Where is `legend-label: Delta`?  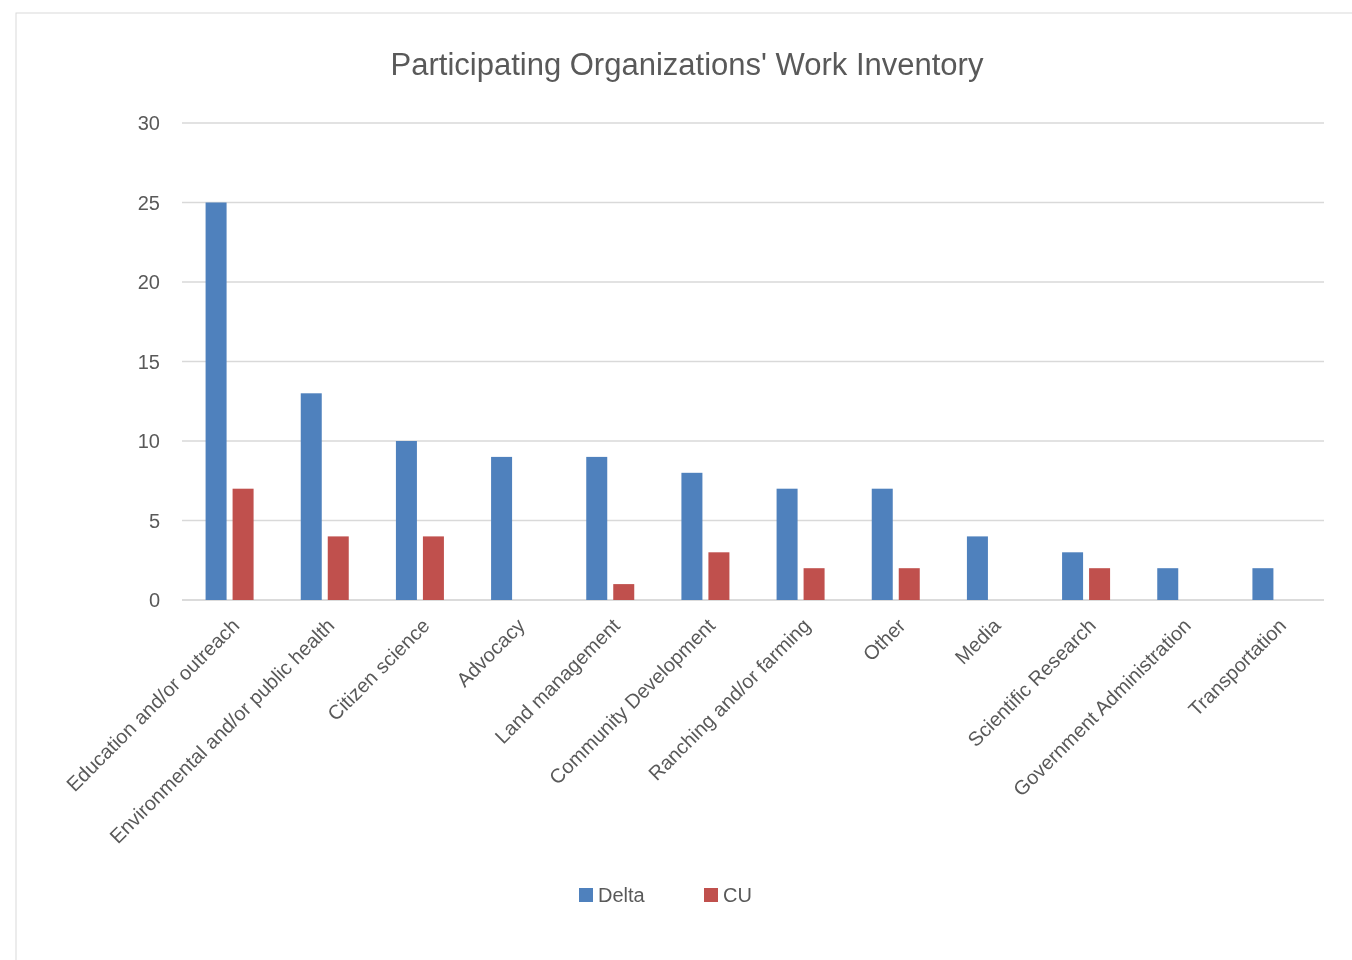
legend-label: Delta is located at coordinates (622, 895).